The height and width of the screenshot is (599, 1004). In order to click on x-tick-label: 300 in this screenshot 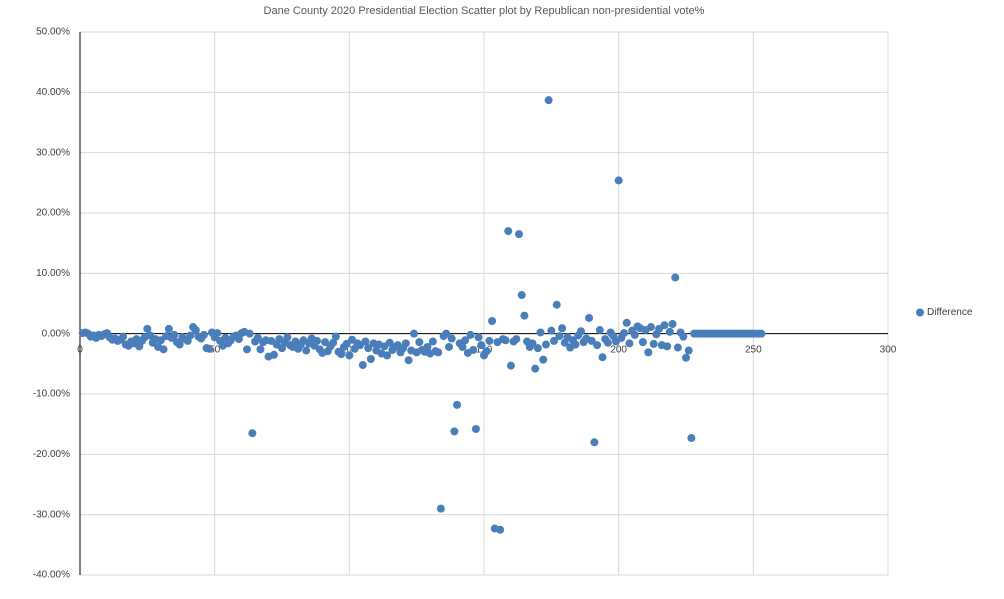, I will do `click(888, 349)`.